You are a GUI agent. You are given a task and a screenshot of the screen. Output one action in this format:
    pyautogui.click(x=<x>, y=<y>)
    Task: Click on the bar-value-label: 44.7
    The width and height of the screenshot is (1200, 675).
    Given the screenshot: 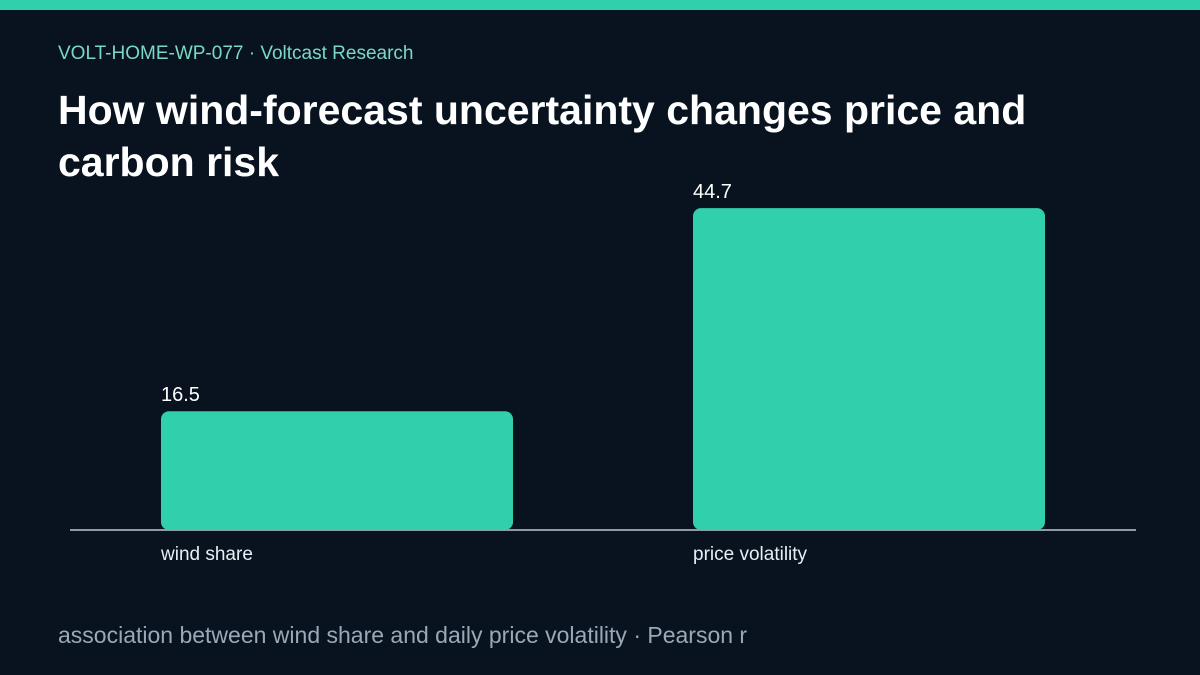 What is the action you would take?
    pyautogui.click(x=712, y=192)
    